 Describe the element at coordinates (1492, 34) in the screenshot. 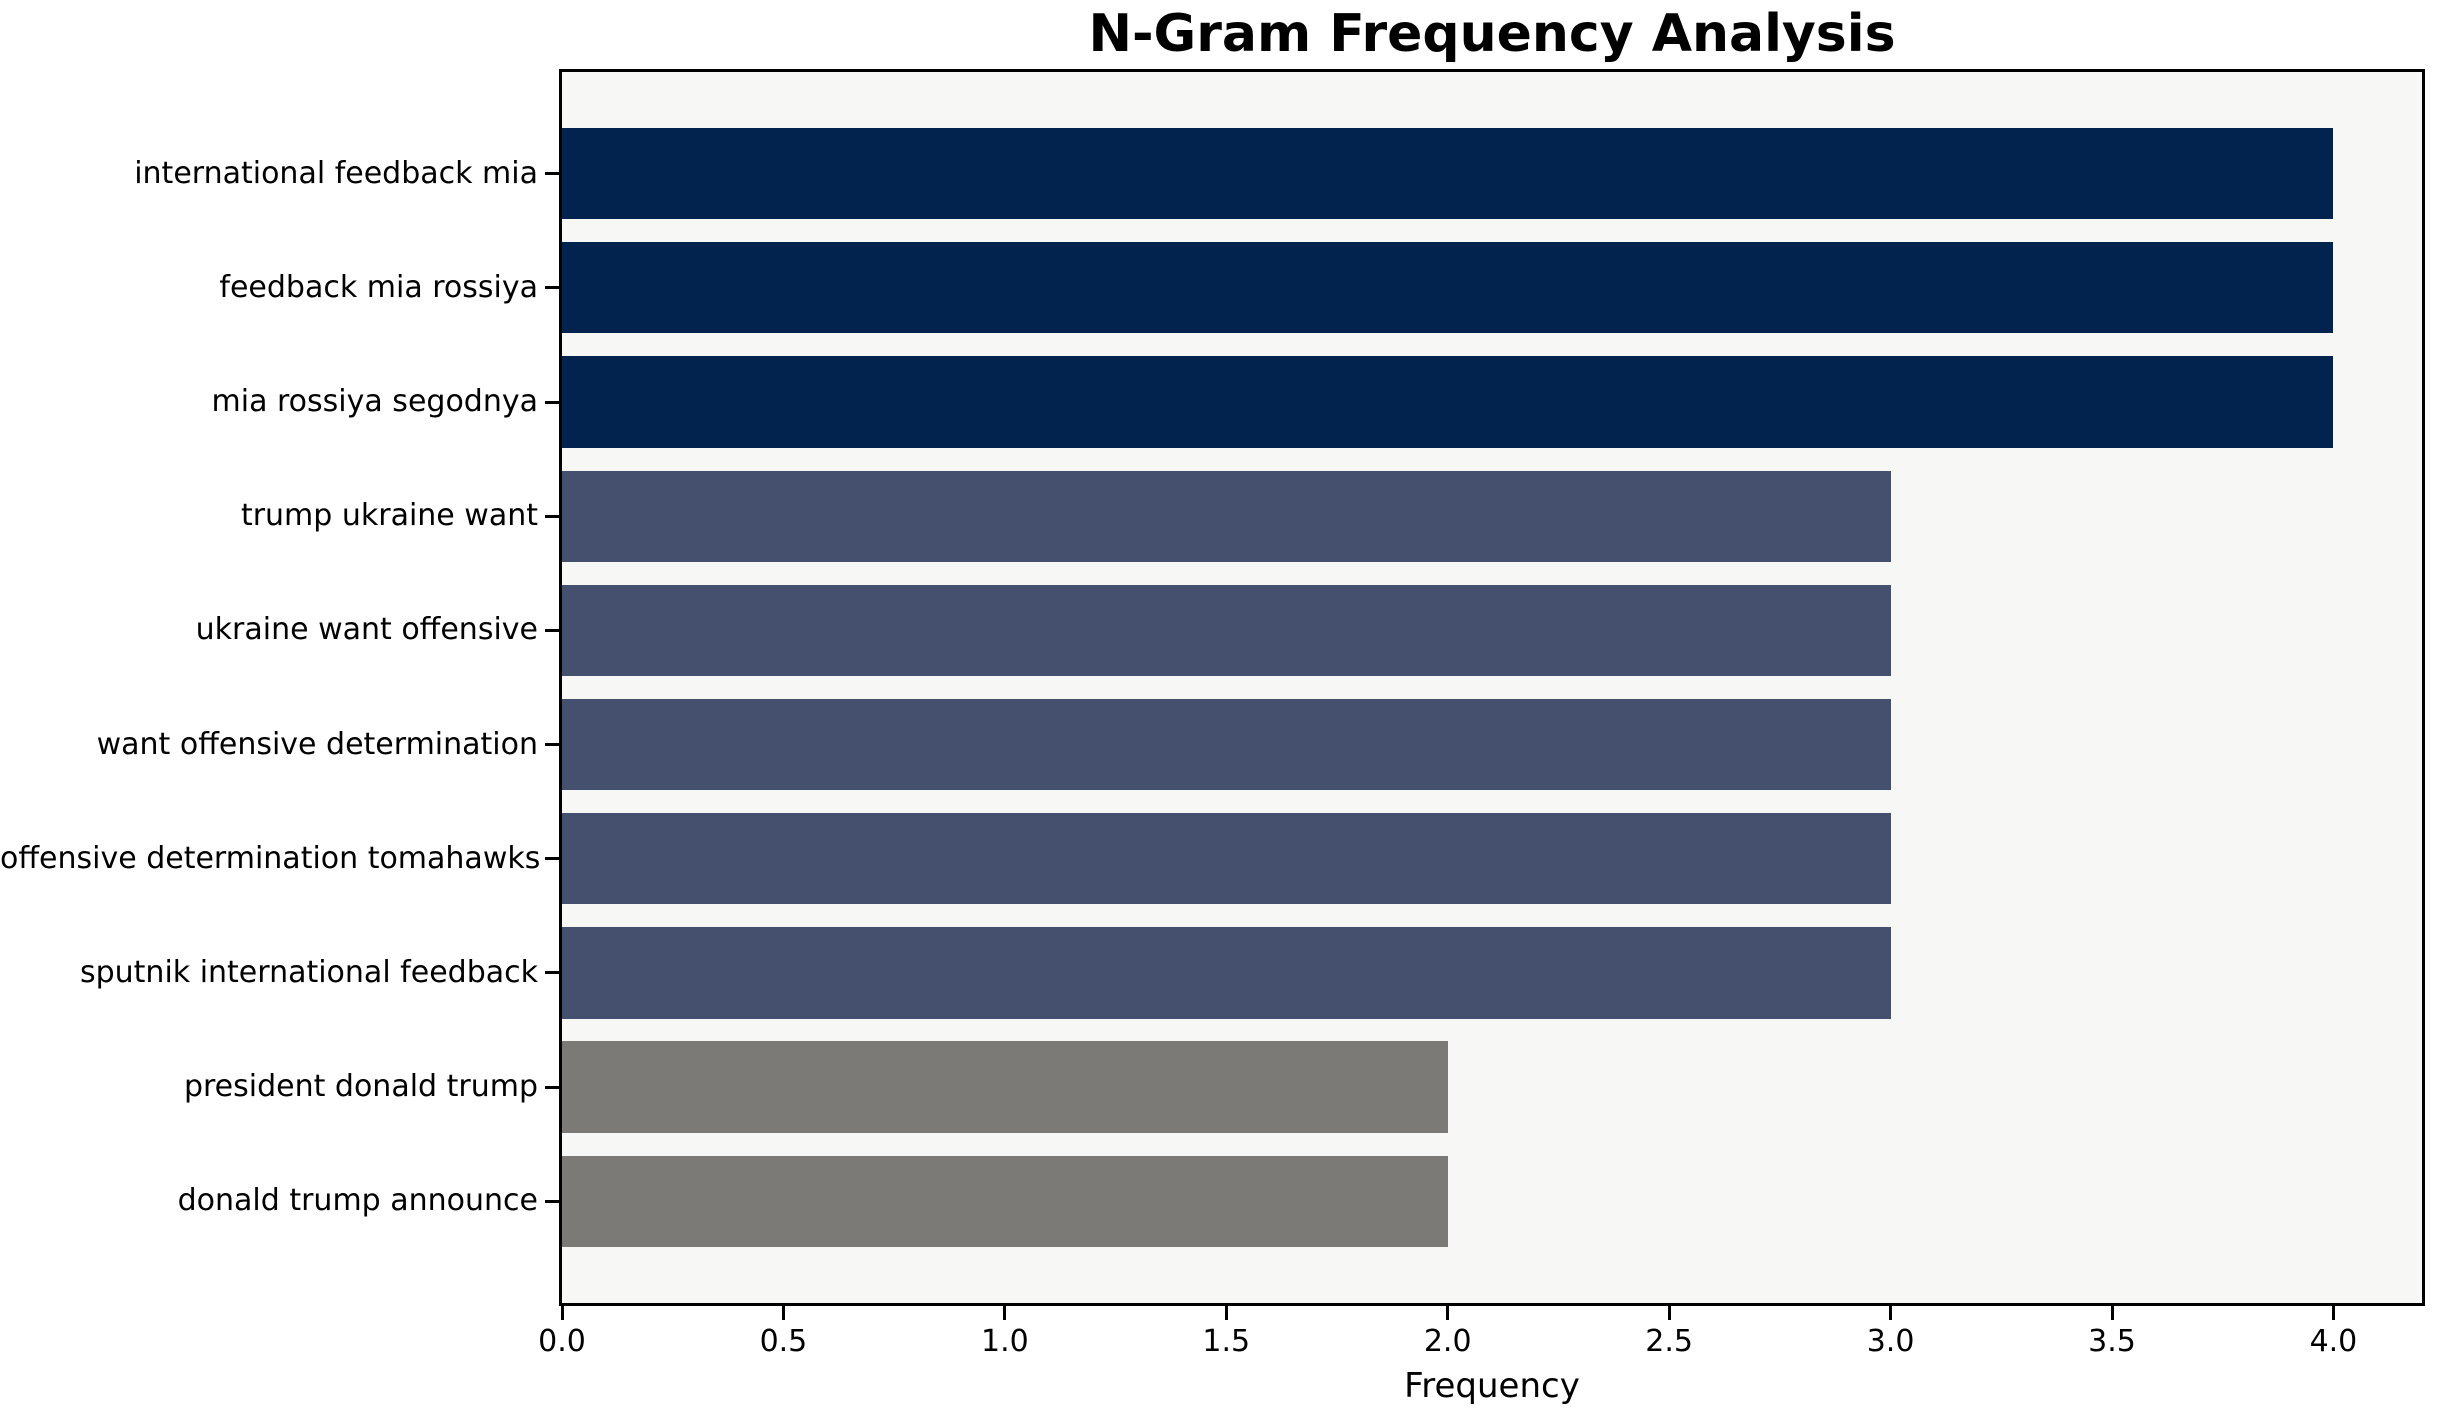

I see `chart-title: N-Gram Frequency Analysis` at that location.